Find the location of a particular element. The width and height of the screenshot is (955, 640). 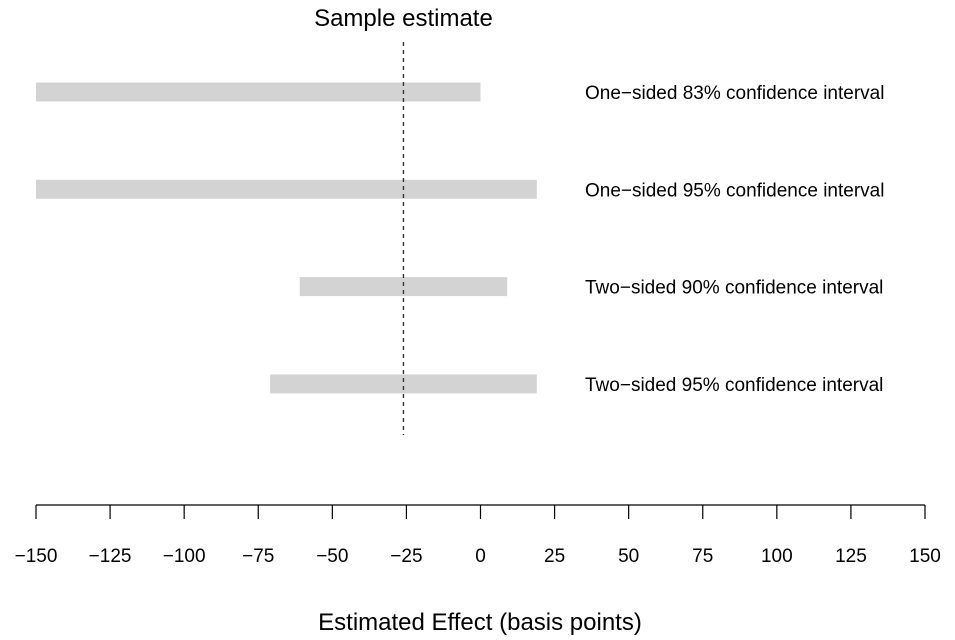

interval-label-2: One−sided 95% confidence interval is located at coordinates (734, 190).